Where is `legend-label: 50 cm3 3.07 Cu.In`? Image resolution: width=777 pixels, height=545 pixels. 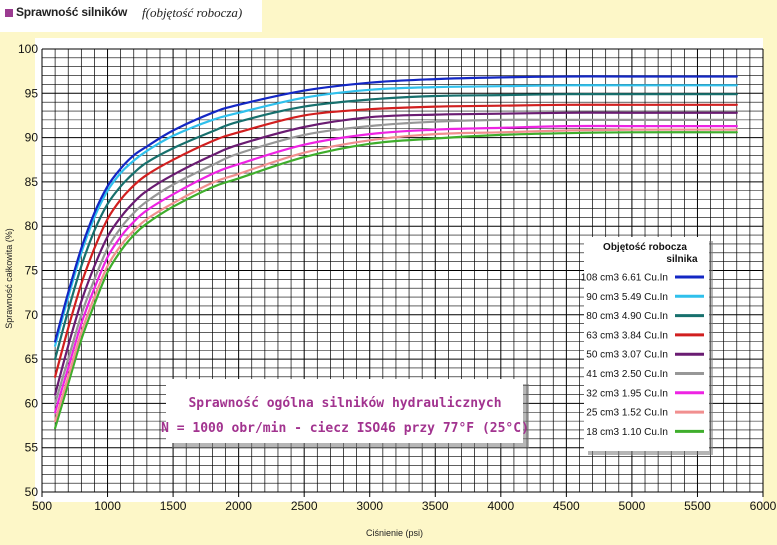
legend-label: 50 cm3 3.07 Cu.In is located at coordinates (627, 355).